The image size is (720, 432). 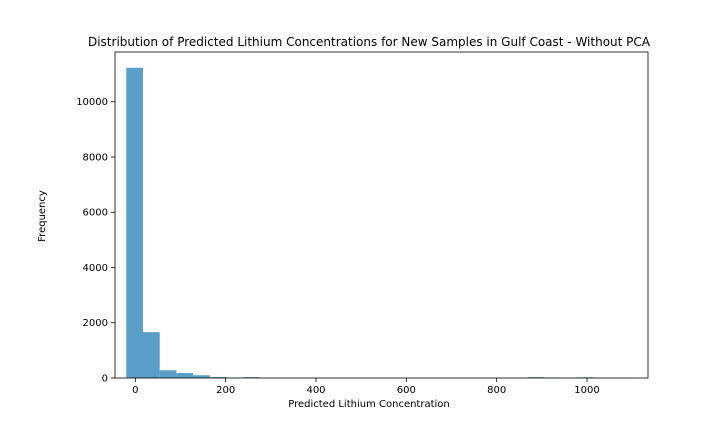 What do you see at coordinates (366, 387) in the screenshot?
I see `x-axis-ticks: 0 200 400 600 800 1000` at bounding box center [366, 387].